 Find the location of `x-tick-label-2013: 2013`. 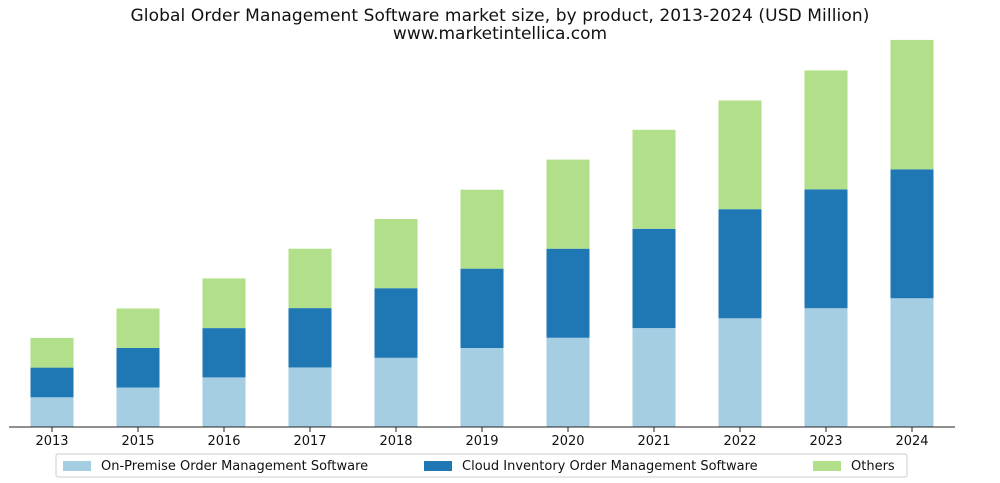

x-tick-label-2013: 2013 is located at coordinates (51, 441).